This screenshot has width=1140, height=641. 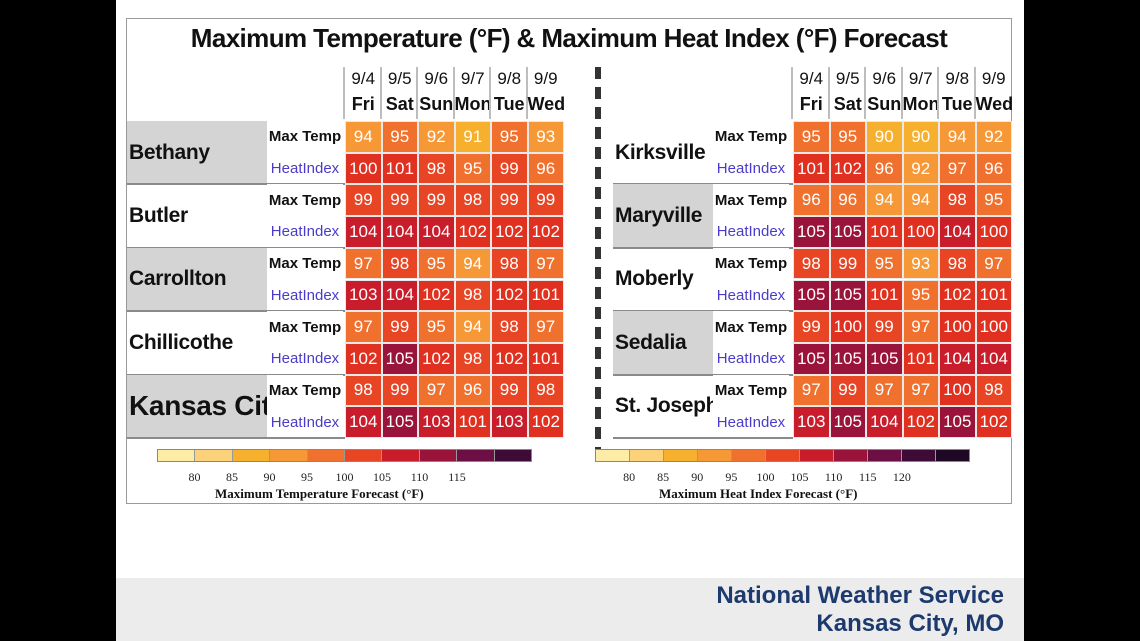 What do you see at coordinates (765, 477) in the screenshot?
I see `legend-tick: 100` at bounding box center [765, 477].